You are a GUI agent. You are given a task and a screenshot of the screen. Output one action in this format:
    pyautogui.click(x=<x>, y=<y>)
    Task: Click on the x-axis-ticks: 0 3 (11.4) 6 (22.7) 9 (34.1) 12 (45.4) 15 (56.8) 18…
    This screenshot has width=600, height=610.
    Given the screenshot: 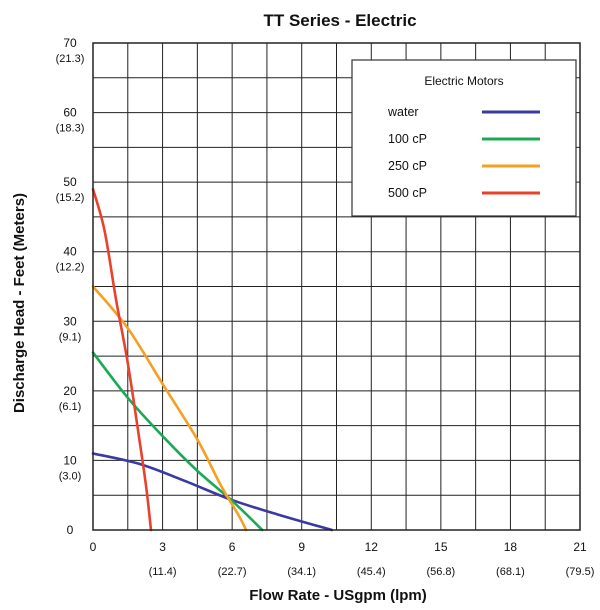 What is the action you would take?
    pyautogui.click(x=342, y=559)
    